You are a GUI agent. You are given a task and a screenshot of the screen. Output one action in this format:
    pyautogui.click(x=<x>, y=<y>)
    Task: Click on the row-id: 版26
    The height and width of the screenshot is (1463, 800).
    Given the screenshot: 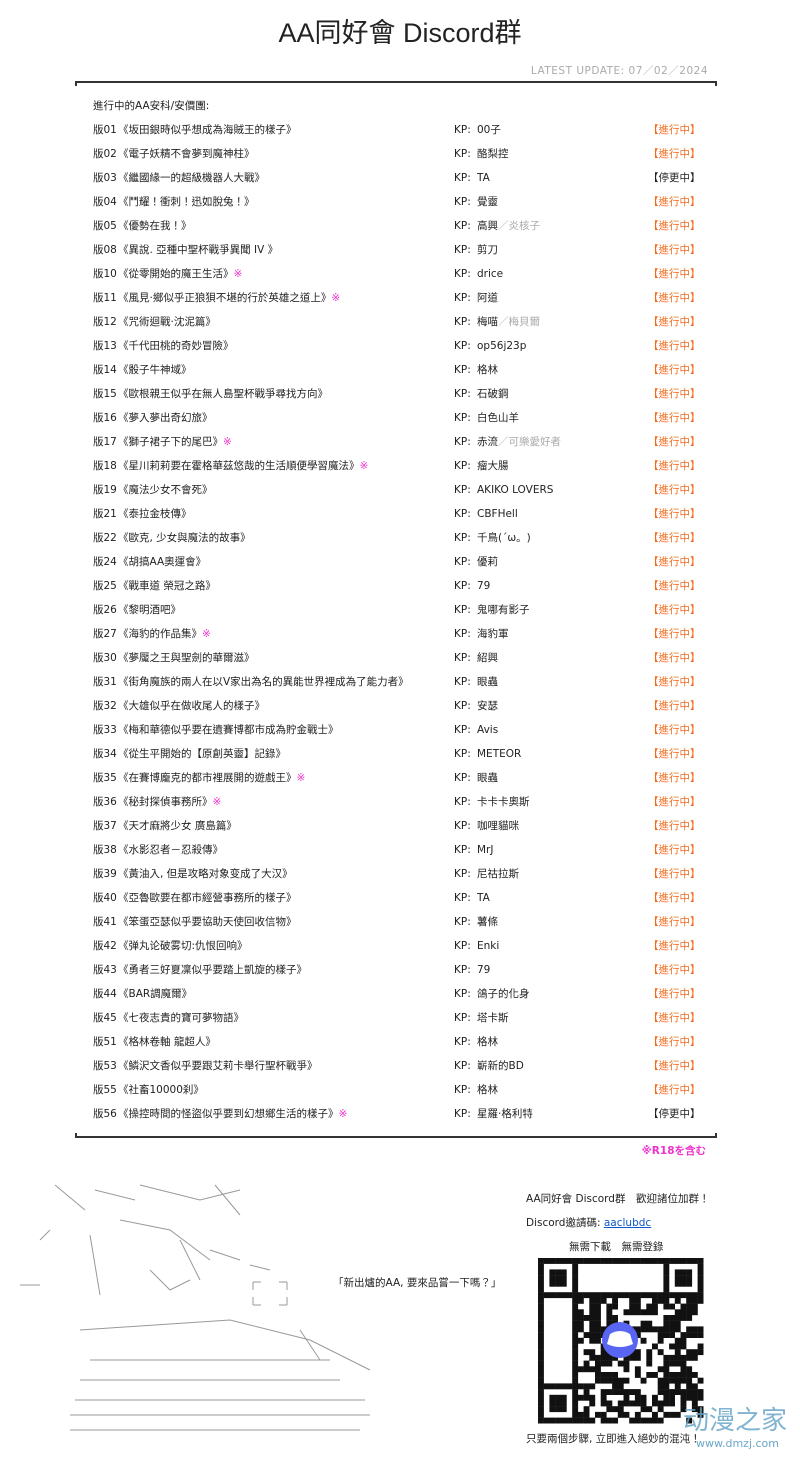 What is the action you would take?
    pyautogui.click(x=105, y=610)
    